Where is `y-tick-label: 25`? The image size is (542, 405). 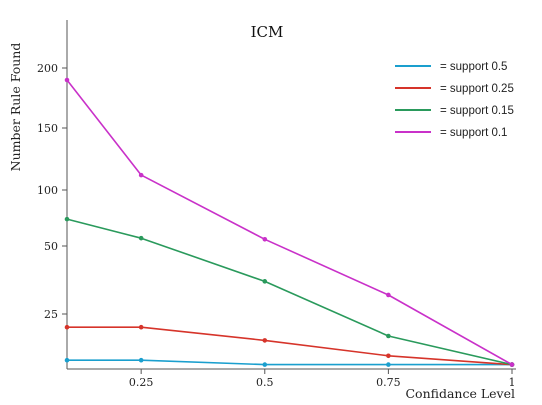
y-tick-label: 25 is located at coordinates (51, 314).